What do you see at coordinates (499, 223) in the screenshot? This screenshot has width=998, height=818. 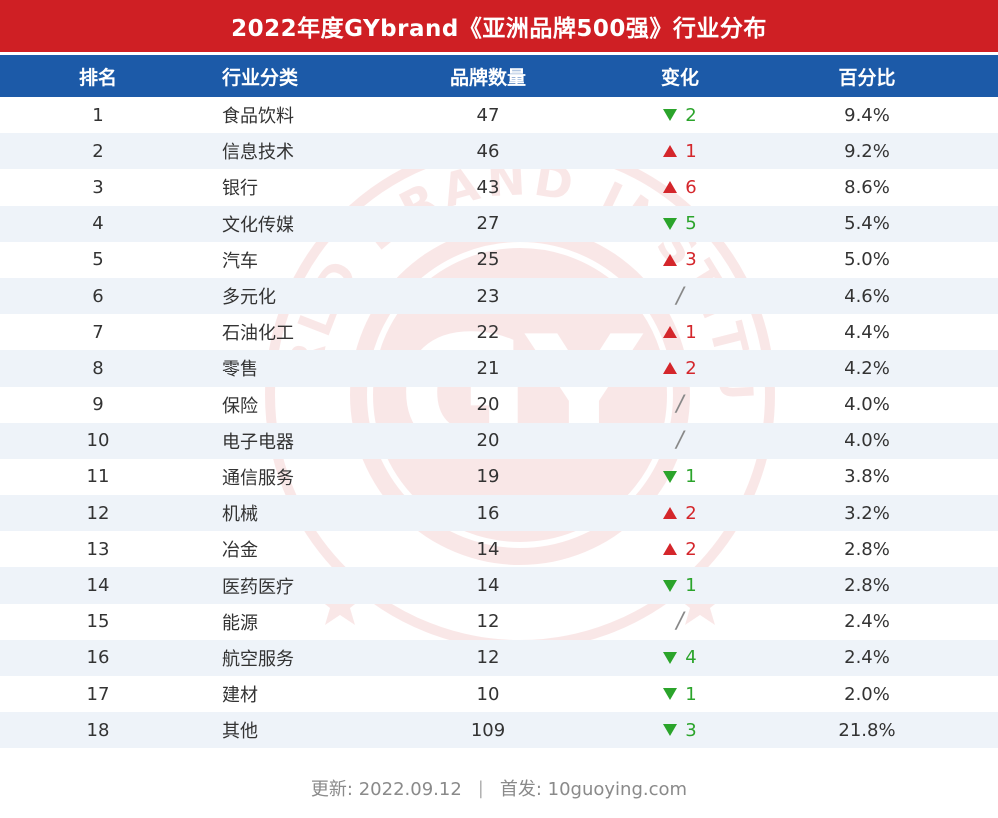 I see `table-row: 4 文化传媒 27 5 5.4%` at bounding box center [499, 223].